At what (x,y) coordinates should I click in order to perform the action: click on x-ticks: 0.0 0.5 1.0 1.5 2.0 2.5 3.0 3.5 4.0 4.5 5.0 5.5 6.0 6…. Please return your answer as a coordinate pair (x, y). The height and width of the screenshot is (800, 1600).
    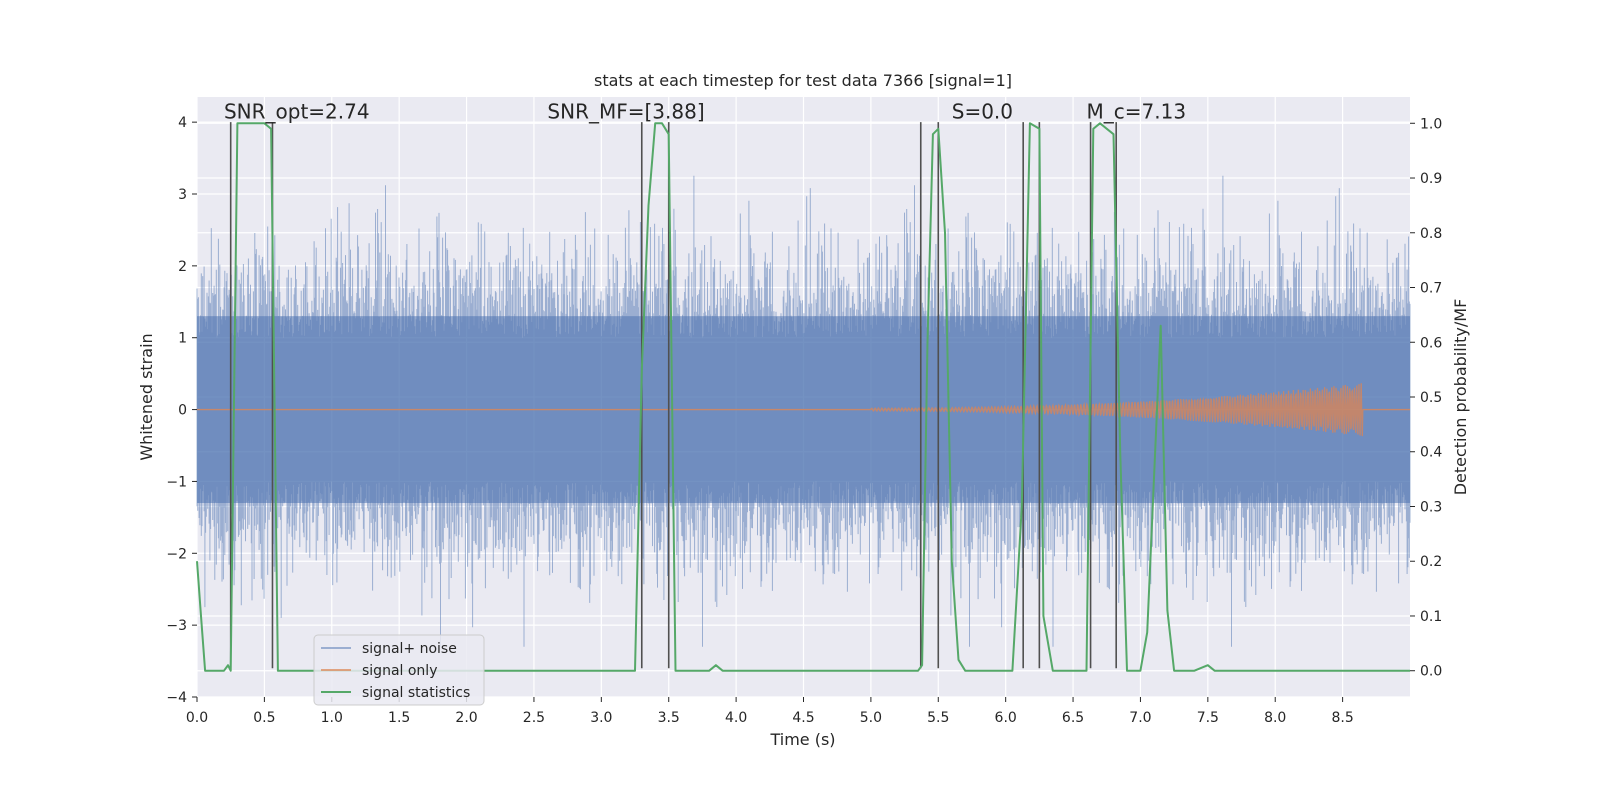
    Looking at the image, I should click on (770, 711).